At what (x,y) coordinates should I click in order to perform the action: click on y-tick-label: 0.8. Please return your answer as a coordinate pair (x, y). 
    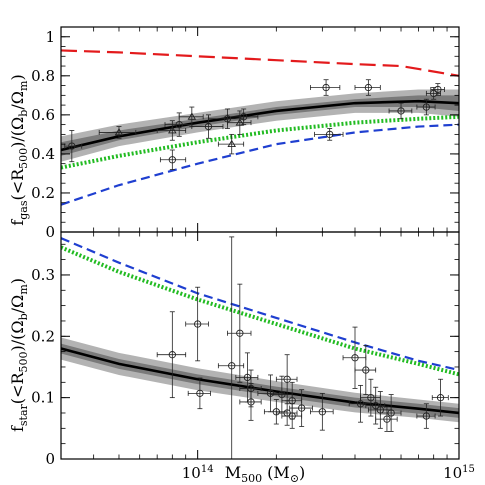
    Looking at the image, I should click on (43, 76).